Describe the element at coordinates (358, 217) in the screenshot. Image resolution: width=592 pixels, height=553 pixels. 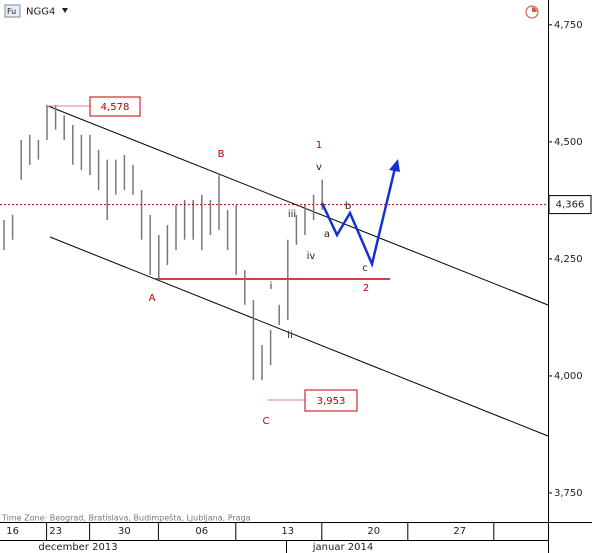
I see `wave-projection` at that location.